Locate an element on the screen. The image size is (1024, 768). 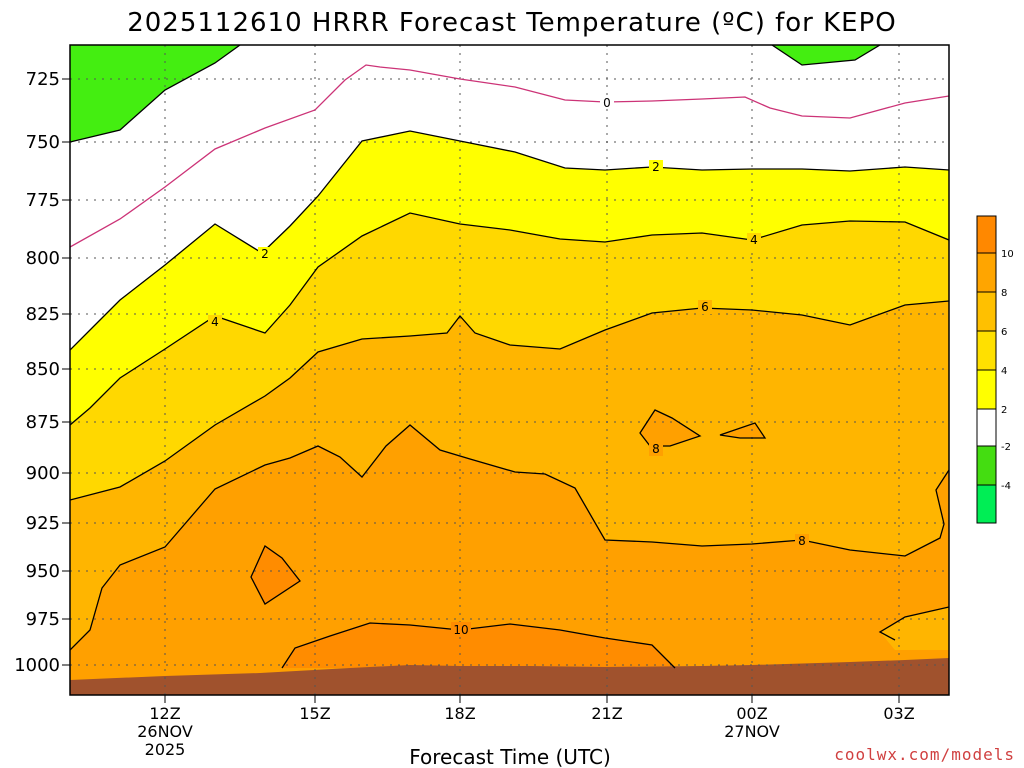
fill-pocket-8-b is located at coordinates (742, 430).